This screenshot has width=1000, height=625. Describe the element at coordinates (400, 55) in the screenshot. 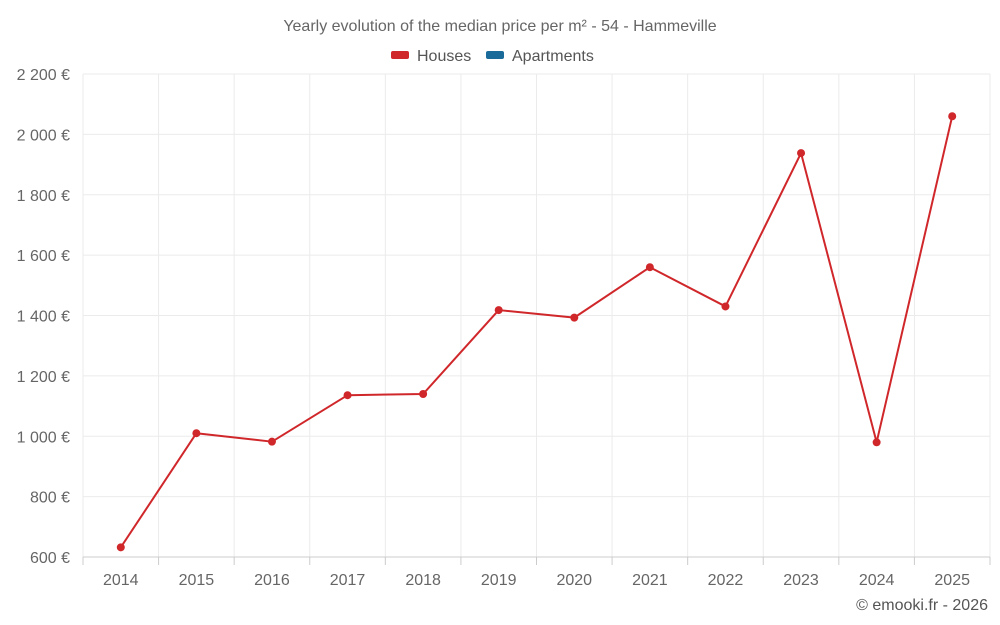

I see `legend-swatch-houses` at that location.